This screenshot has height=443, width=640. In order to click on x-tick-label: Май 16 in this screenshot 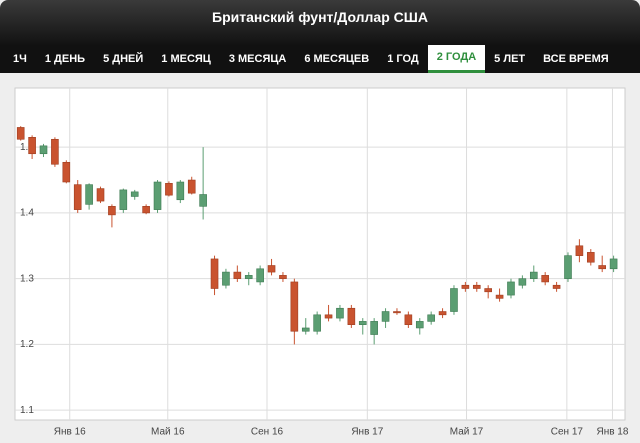, I will do `click(168, 432)`.